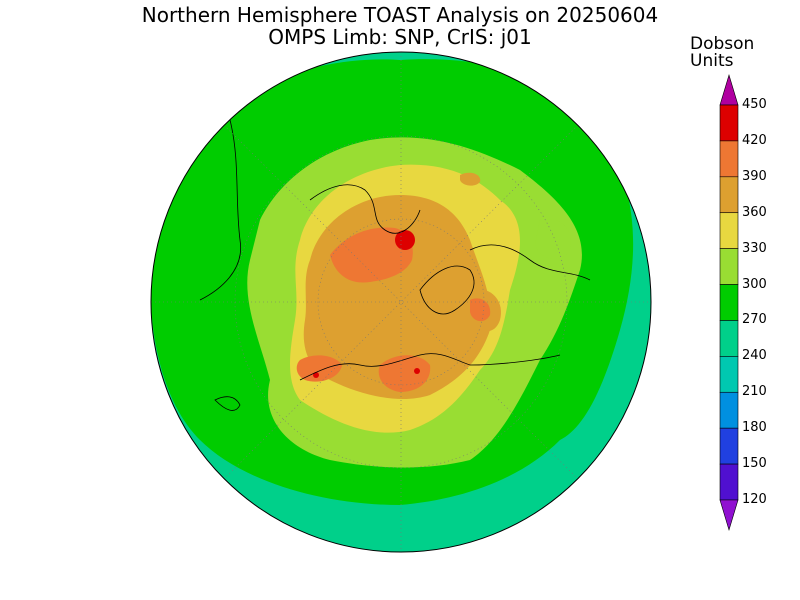 Image resolution: width=800 pixels, height=600 pixels. I want to click on colorbar-label: 330, so click(754, 248).